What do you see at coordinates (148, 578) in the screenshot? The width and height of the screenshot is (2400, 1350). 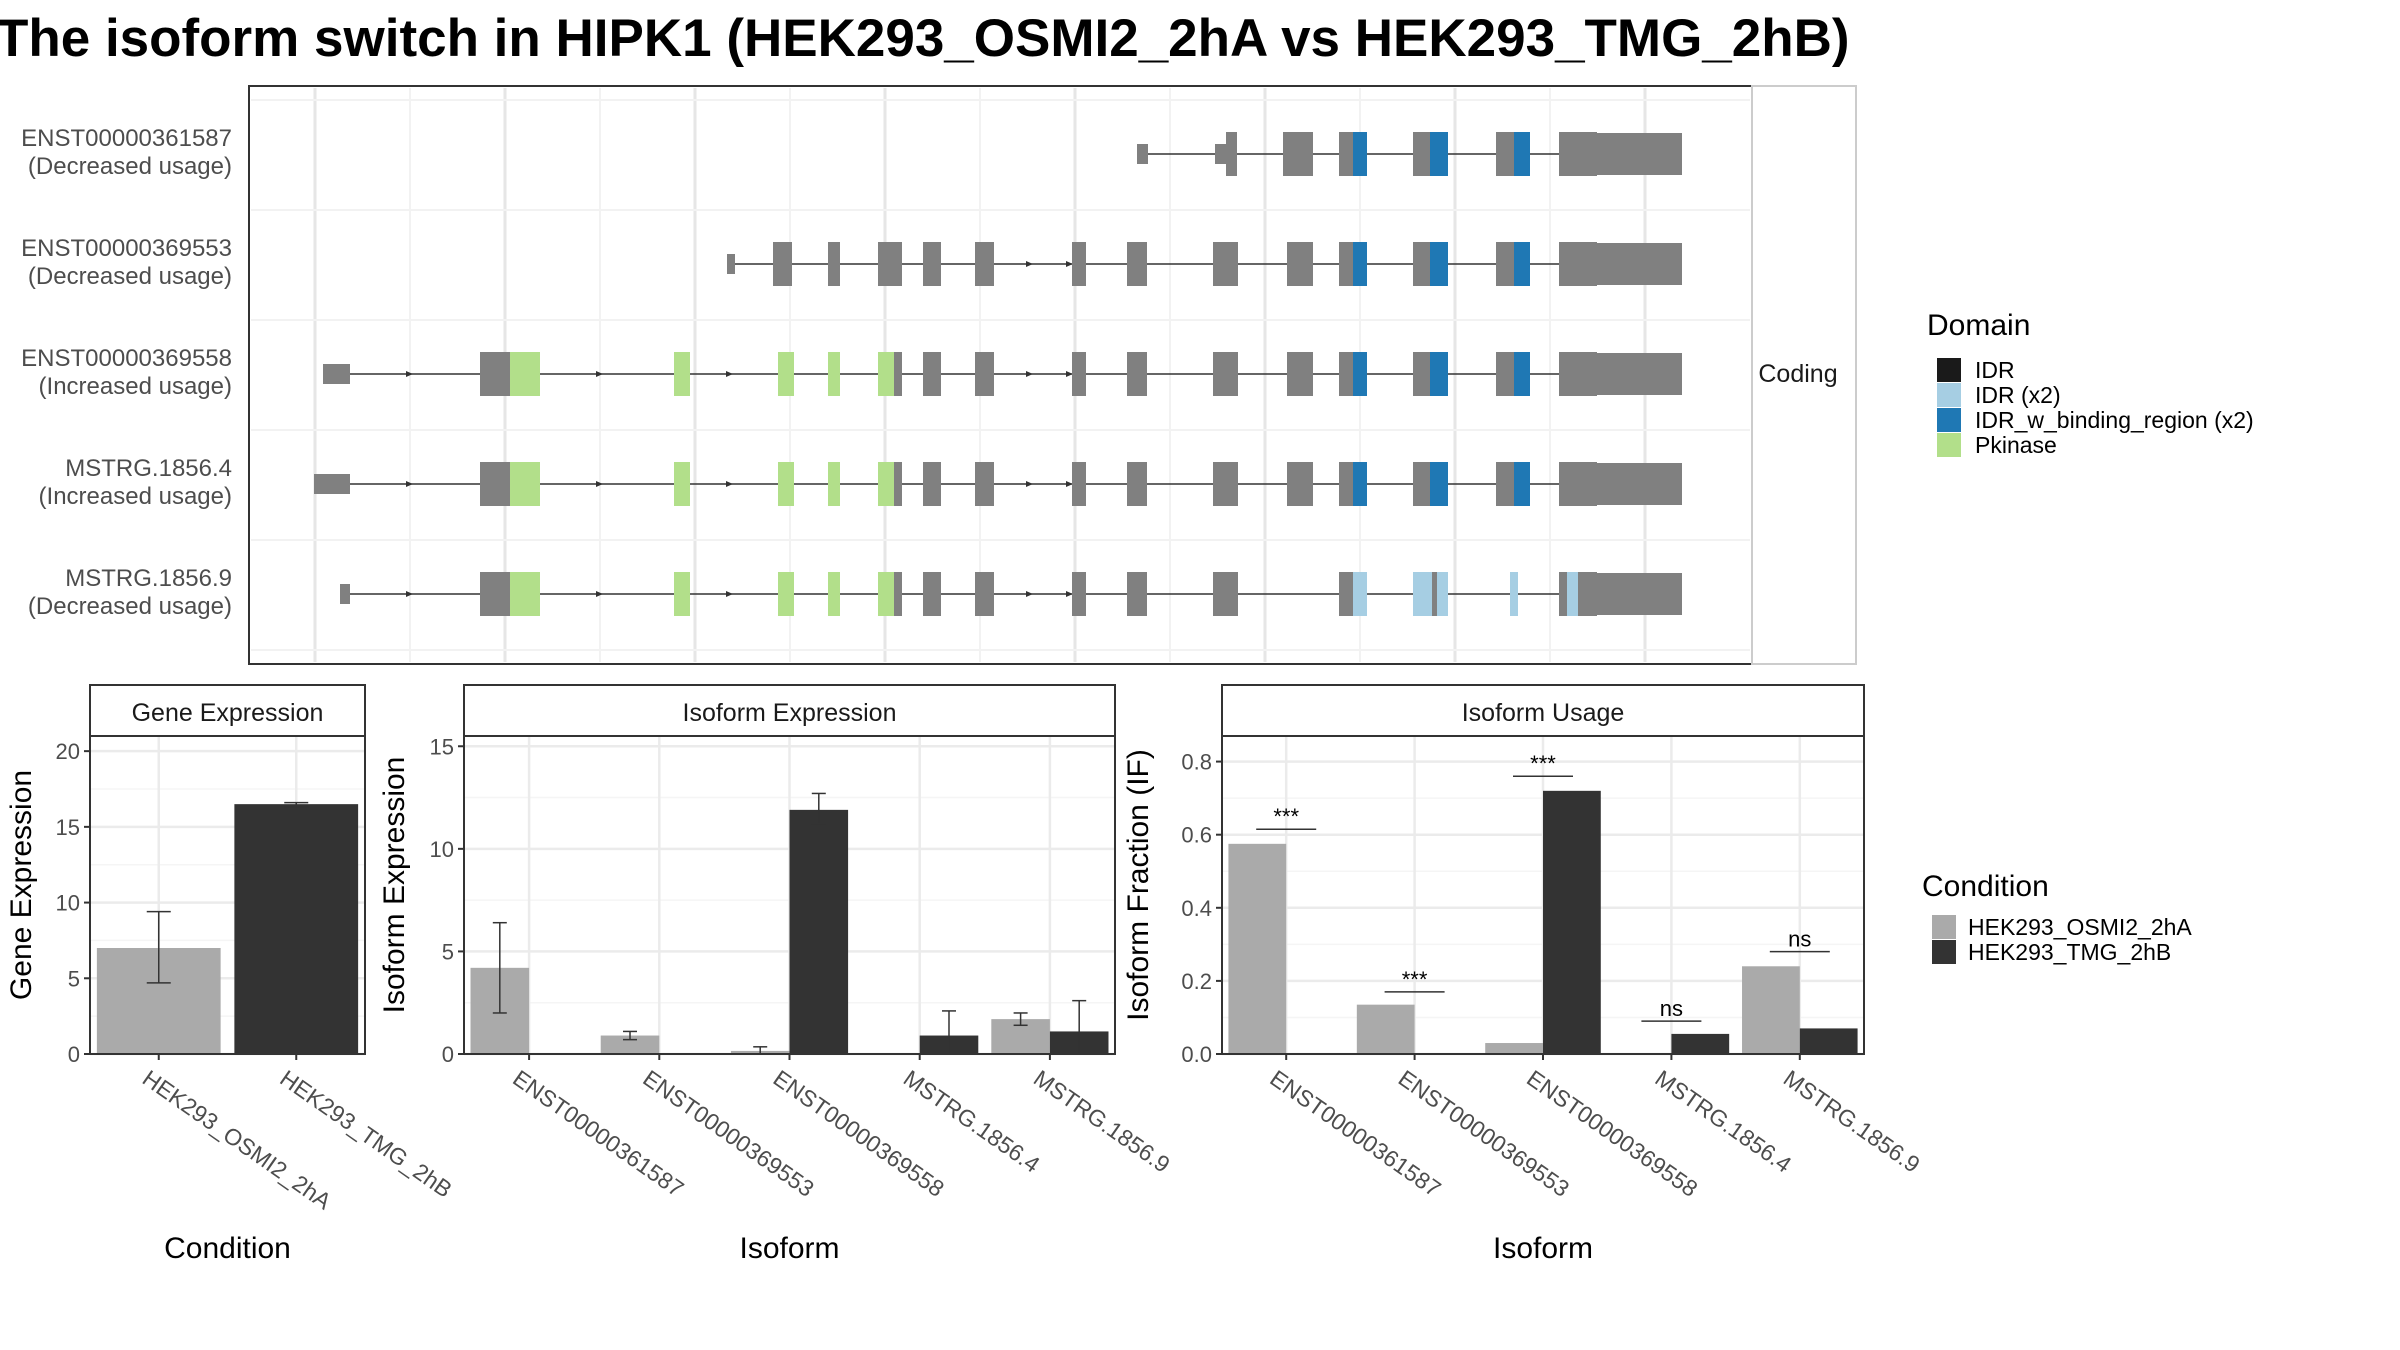 I see `transcript-id-label: MSTRG.1856.9` at bounding box center [148, 578].